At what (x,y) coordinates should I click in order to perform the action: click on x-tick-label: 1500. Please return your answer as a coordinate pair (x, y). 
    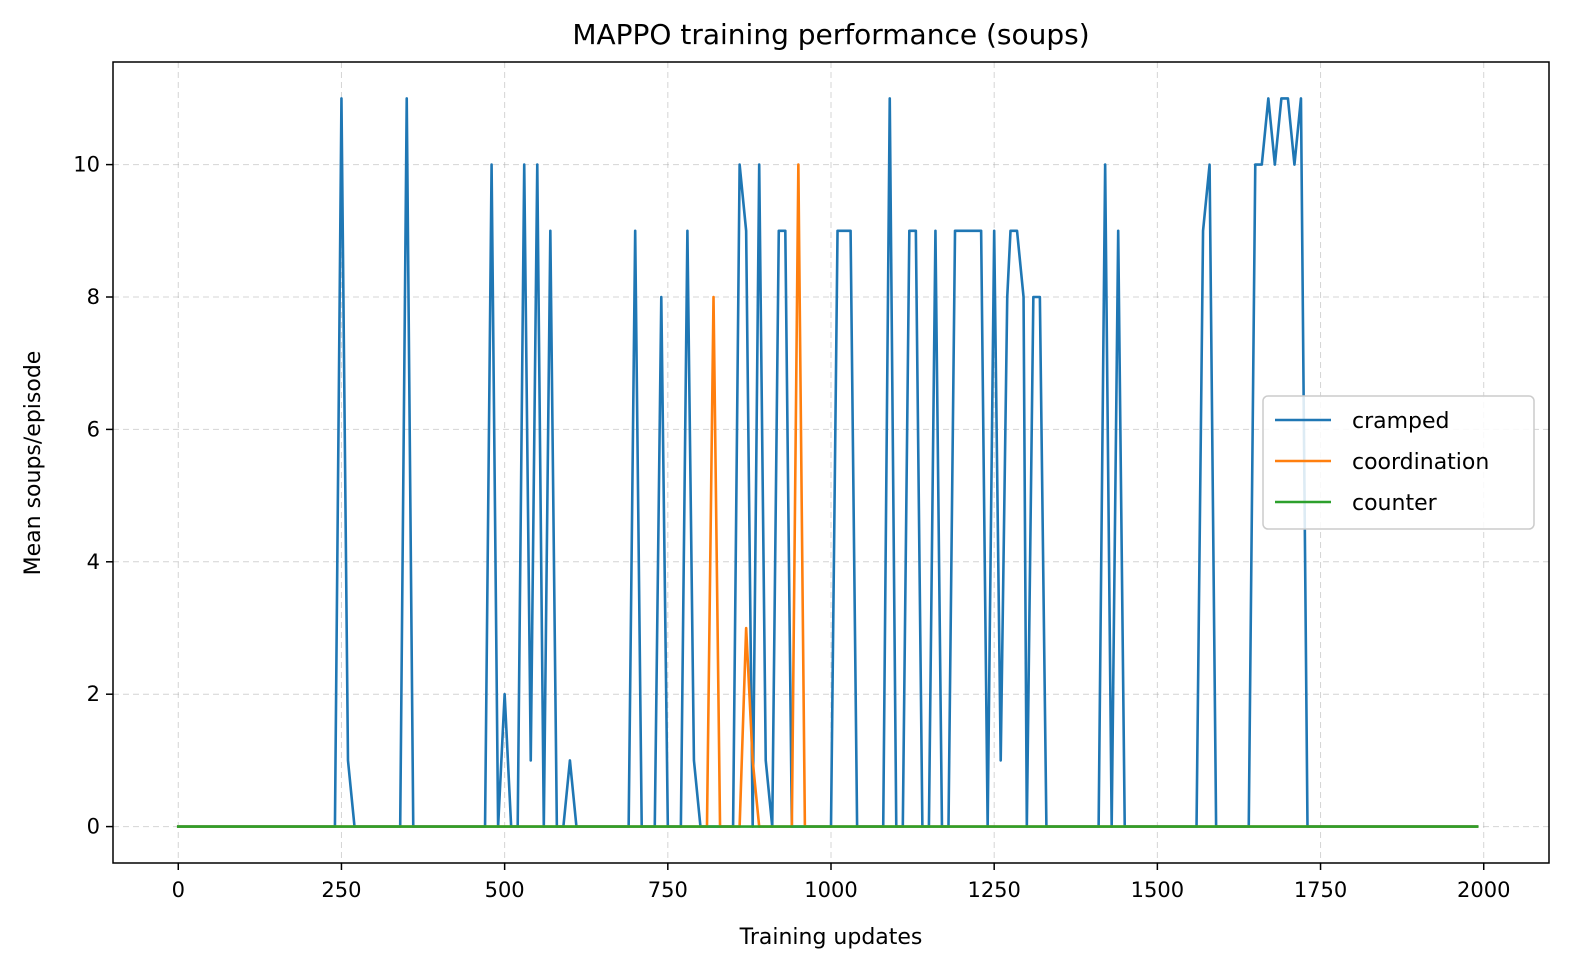
    Looking at the image, I should click on (1157, 890).